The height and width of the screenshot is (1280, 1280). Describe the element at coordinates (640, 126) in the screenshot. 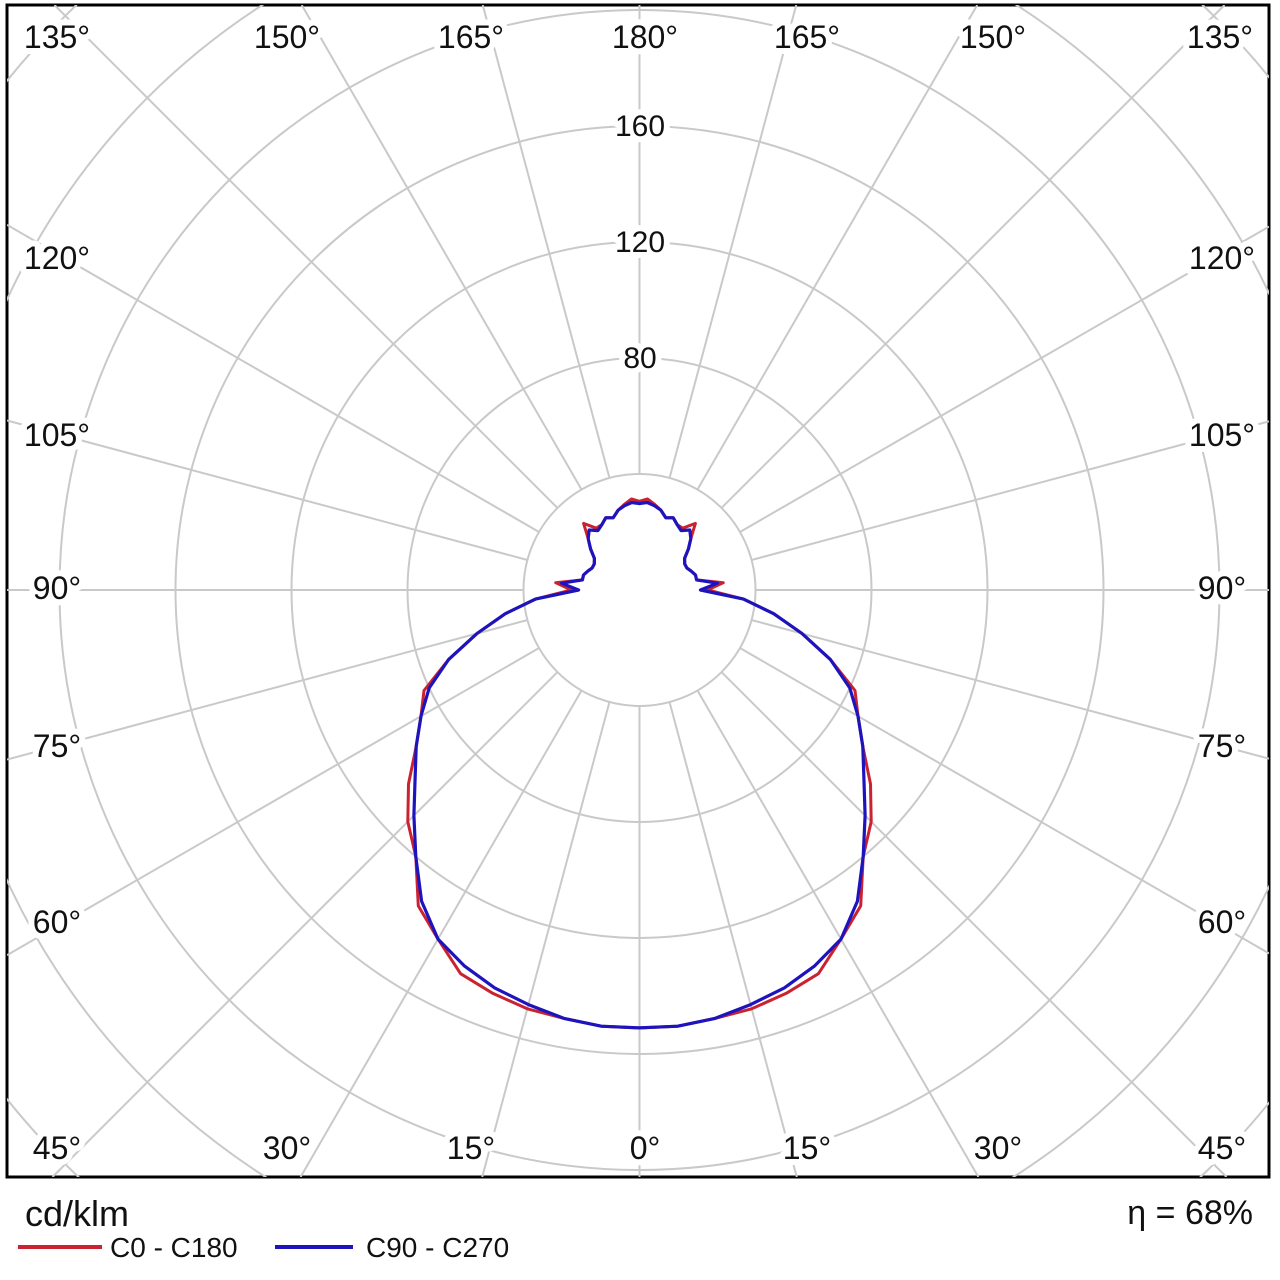

I see `ring-value-label: 160` at that location.